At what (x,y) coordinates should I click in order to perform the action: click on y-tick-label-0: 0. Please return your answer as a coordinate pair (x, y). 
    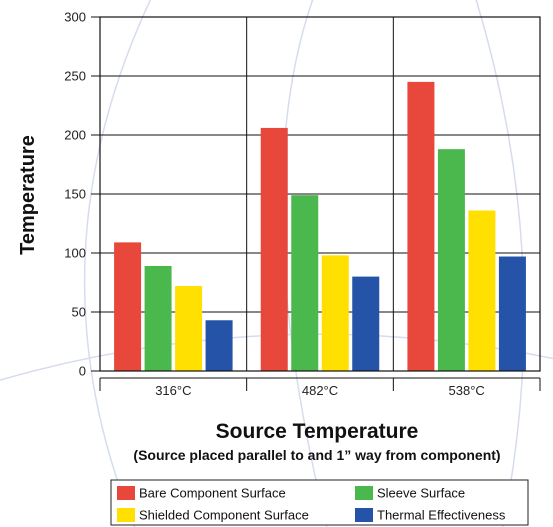
    Looking at the image, I should click on (82, 371).